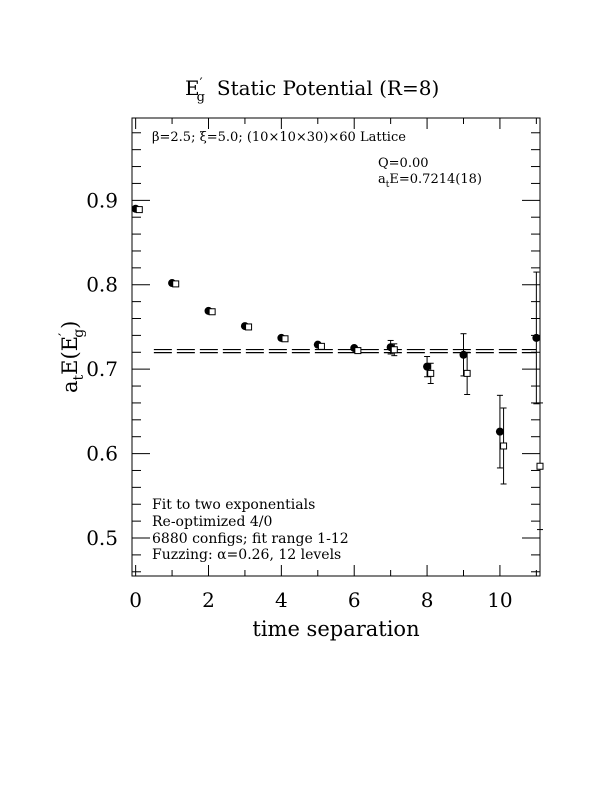 This screenshot has height=792, width=612. I want to click on annotation-energy-post: E=0.7214(18), so click(435, 179).